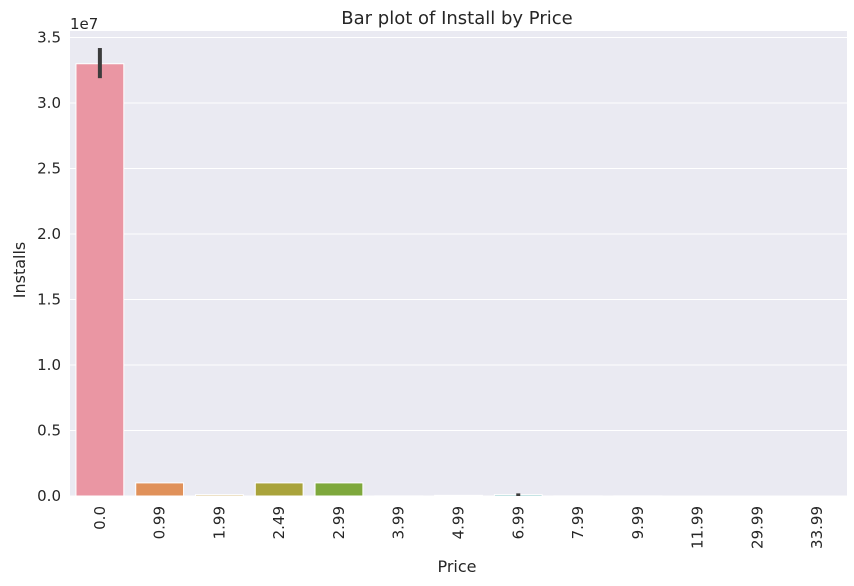 This screenshot has width=854, height=586. Describe the element at coordinates (578, 496) in the screenshot. I see `bar-7.99` at that location.